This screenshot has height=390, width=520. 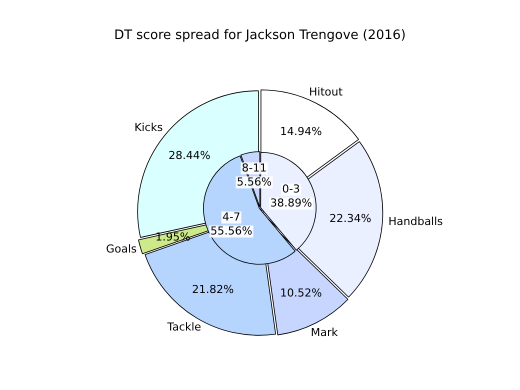 I want to click on slice-label: 8-11, so click(x=254, y=167).